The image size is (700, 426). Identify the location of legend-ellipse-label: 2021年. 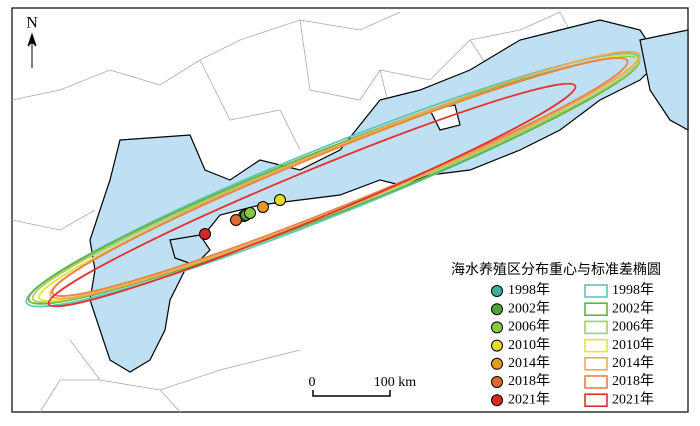
(633, 399).